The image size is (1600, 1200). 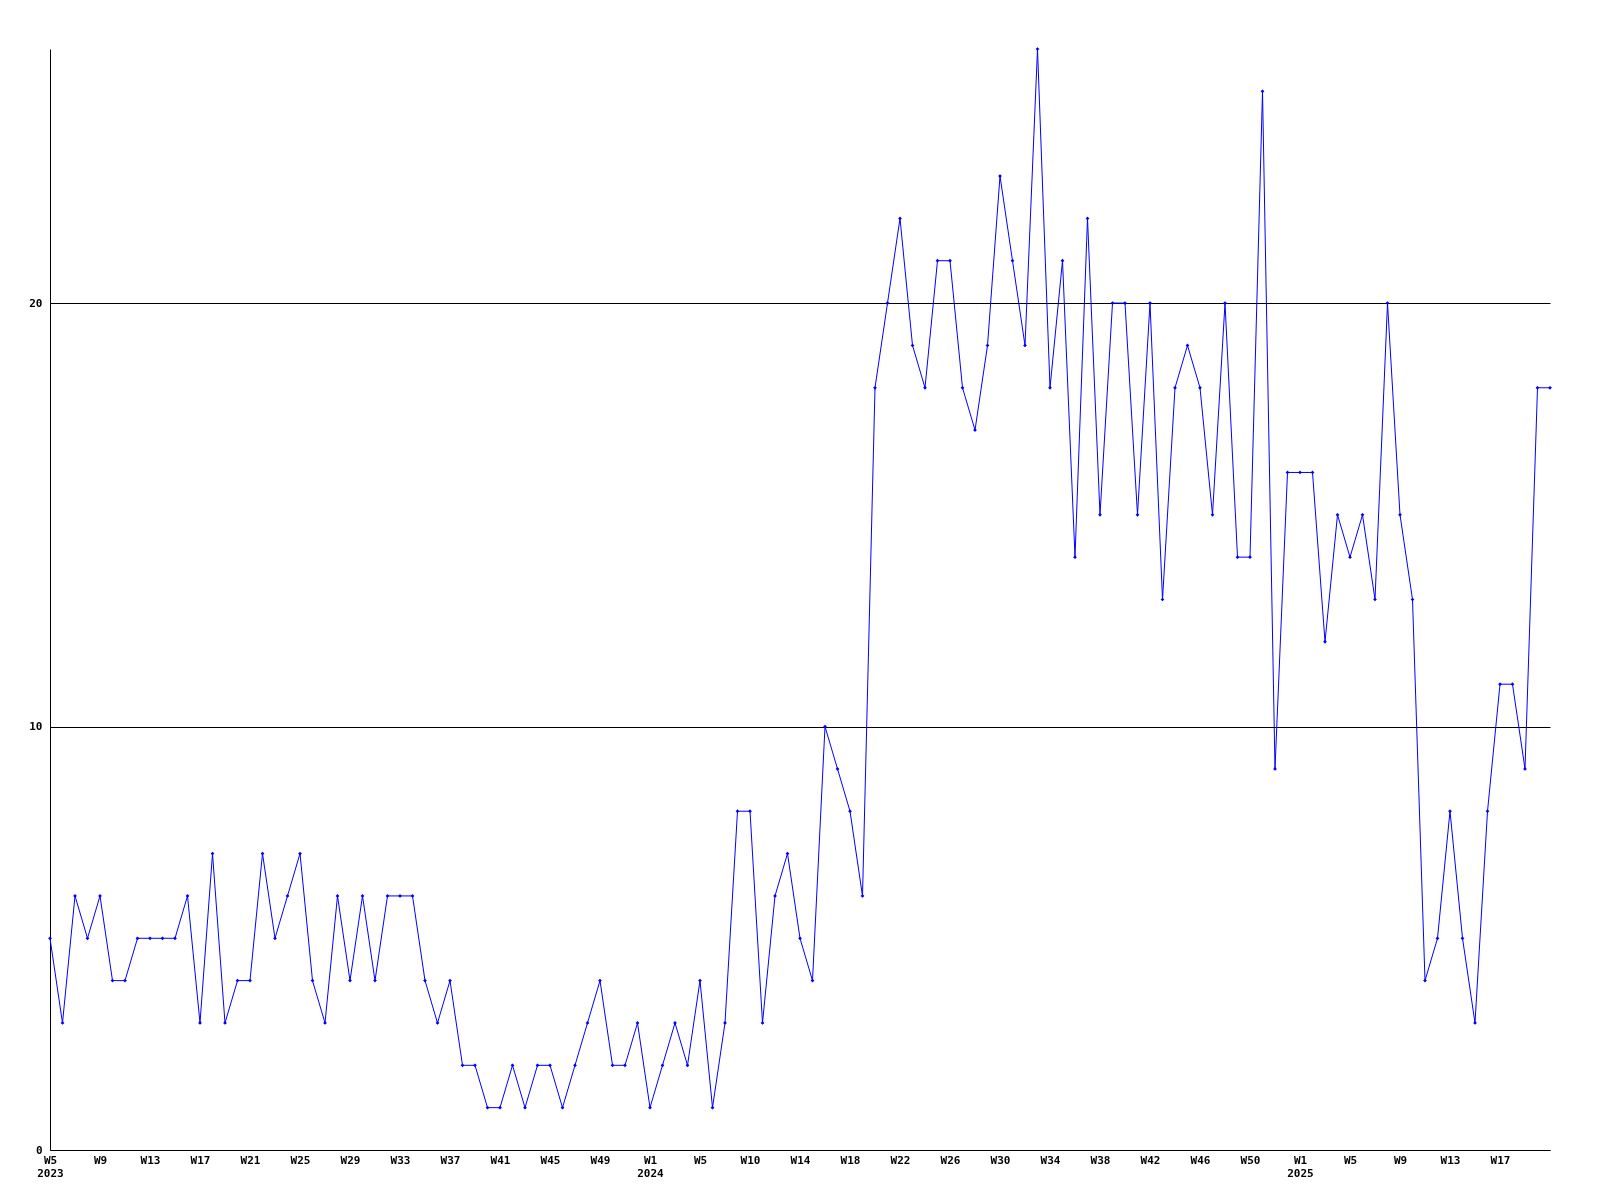 I want to click on x-tick-label: W50, so click(x=1250, y=1160).